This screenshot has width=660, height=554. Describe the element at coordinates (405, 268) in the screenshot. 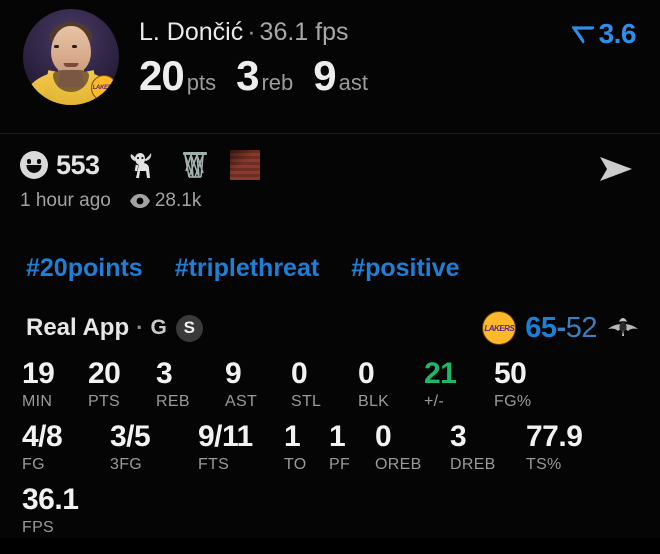

I see `hashtag-2: #positive` at that location.